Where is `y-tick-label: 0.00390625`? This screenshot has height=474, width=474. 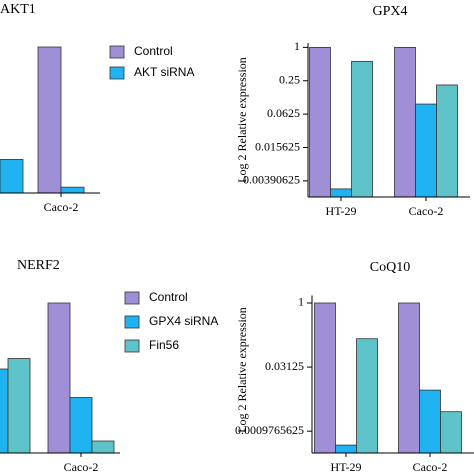 y-tick-label: 0.00390625 is located at coordinates (271, 180).